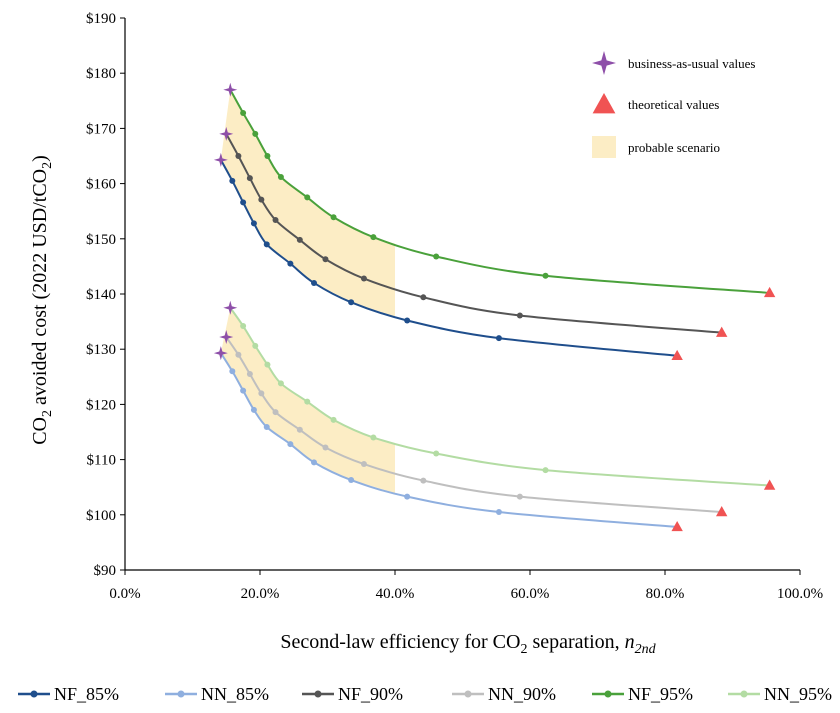  Describe the element at coordinates (101, 405) in the screenshot. I see `y-tick-label: $120` at that location.